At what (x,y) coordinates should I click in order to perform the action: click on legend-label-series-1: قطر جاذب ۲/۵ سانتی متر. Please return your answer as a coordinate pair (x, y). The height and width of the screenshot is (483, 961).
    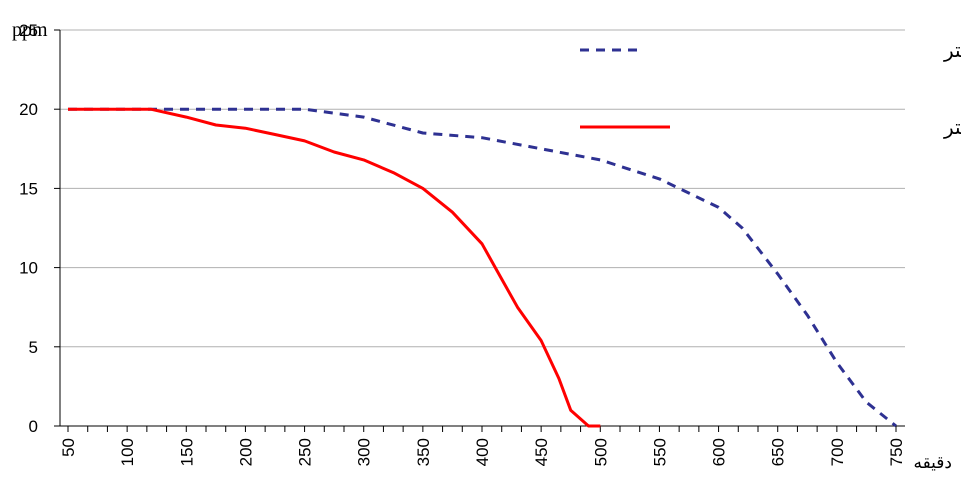
    Looking at the image, I should click on (952, 51).